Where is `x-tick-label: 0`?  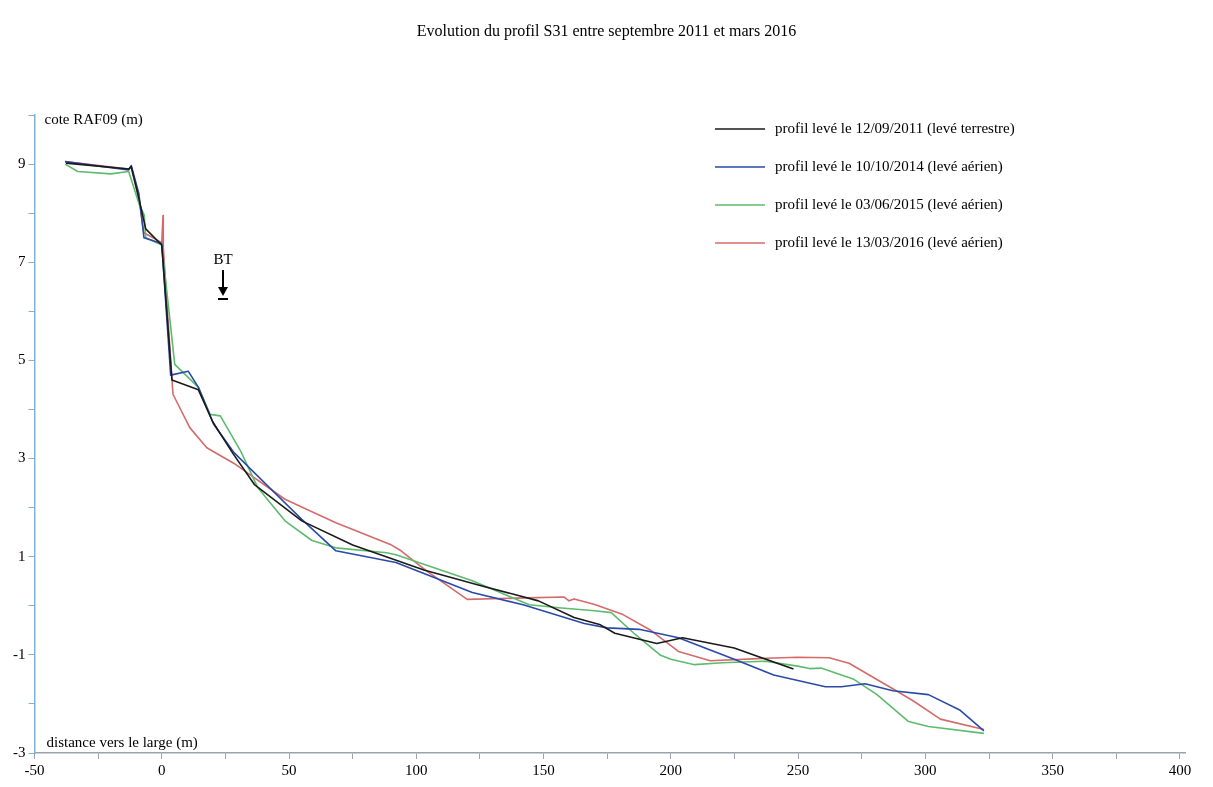
x-tick-label: 0 is located at coordinates (162, 769).